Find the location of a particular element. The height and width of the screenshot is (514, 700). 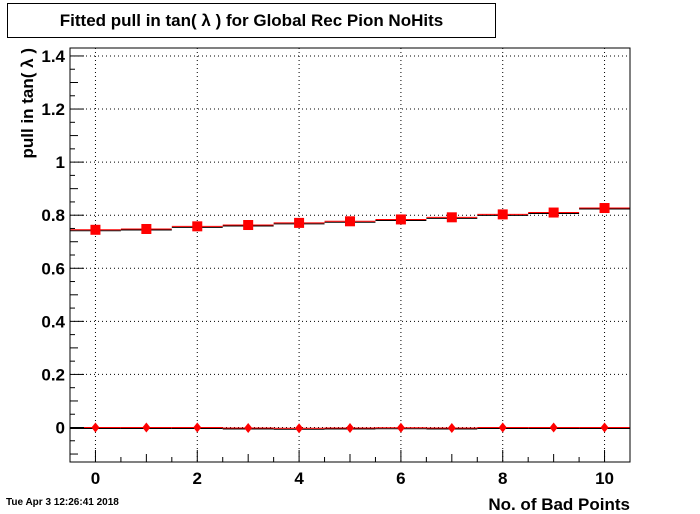

x-tick-label: 6 is located at coordinates (400, 478).